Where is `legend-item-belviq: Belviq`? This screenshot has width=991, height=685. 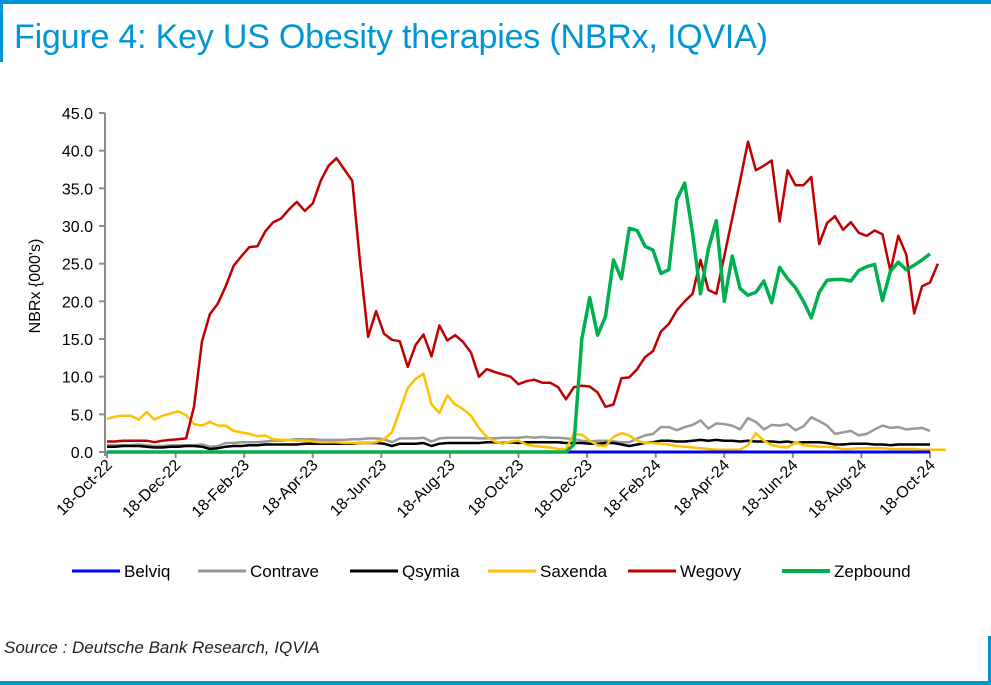
legend-item-belviq: Belviq is located at coordinates (121, 571).